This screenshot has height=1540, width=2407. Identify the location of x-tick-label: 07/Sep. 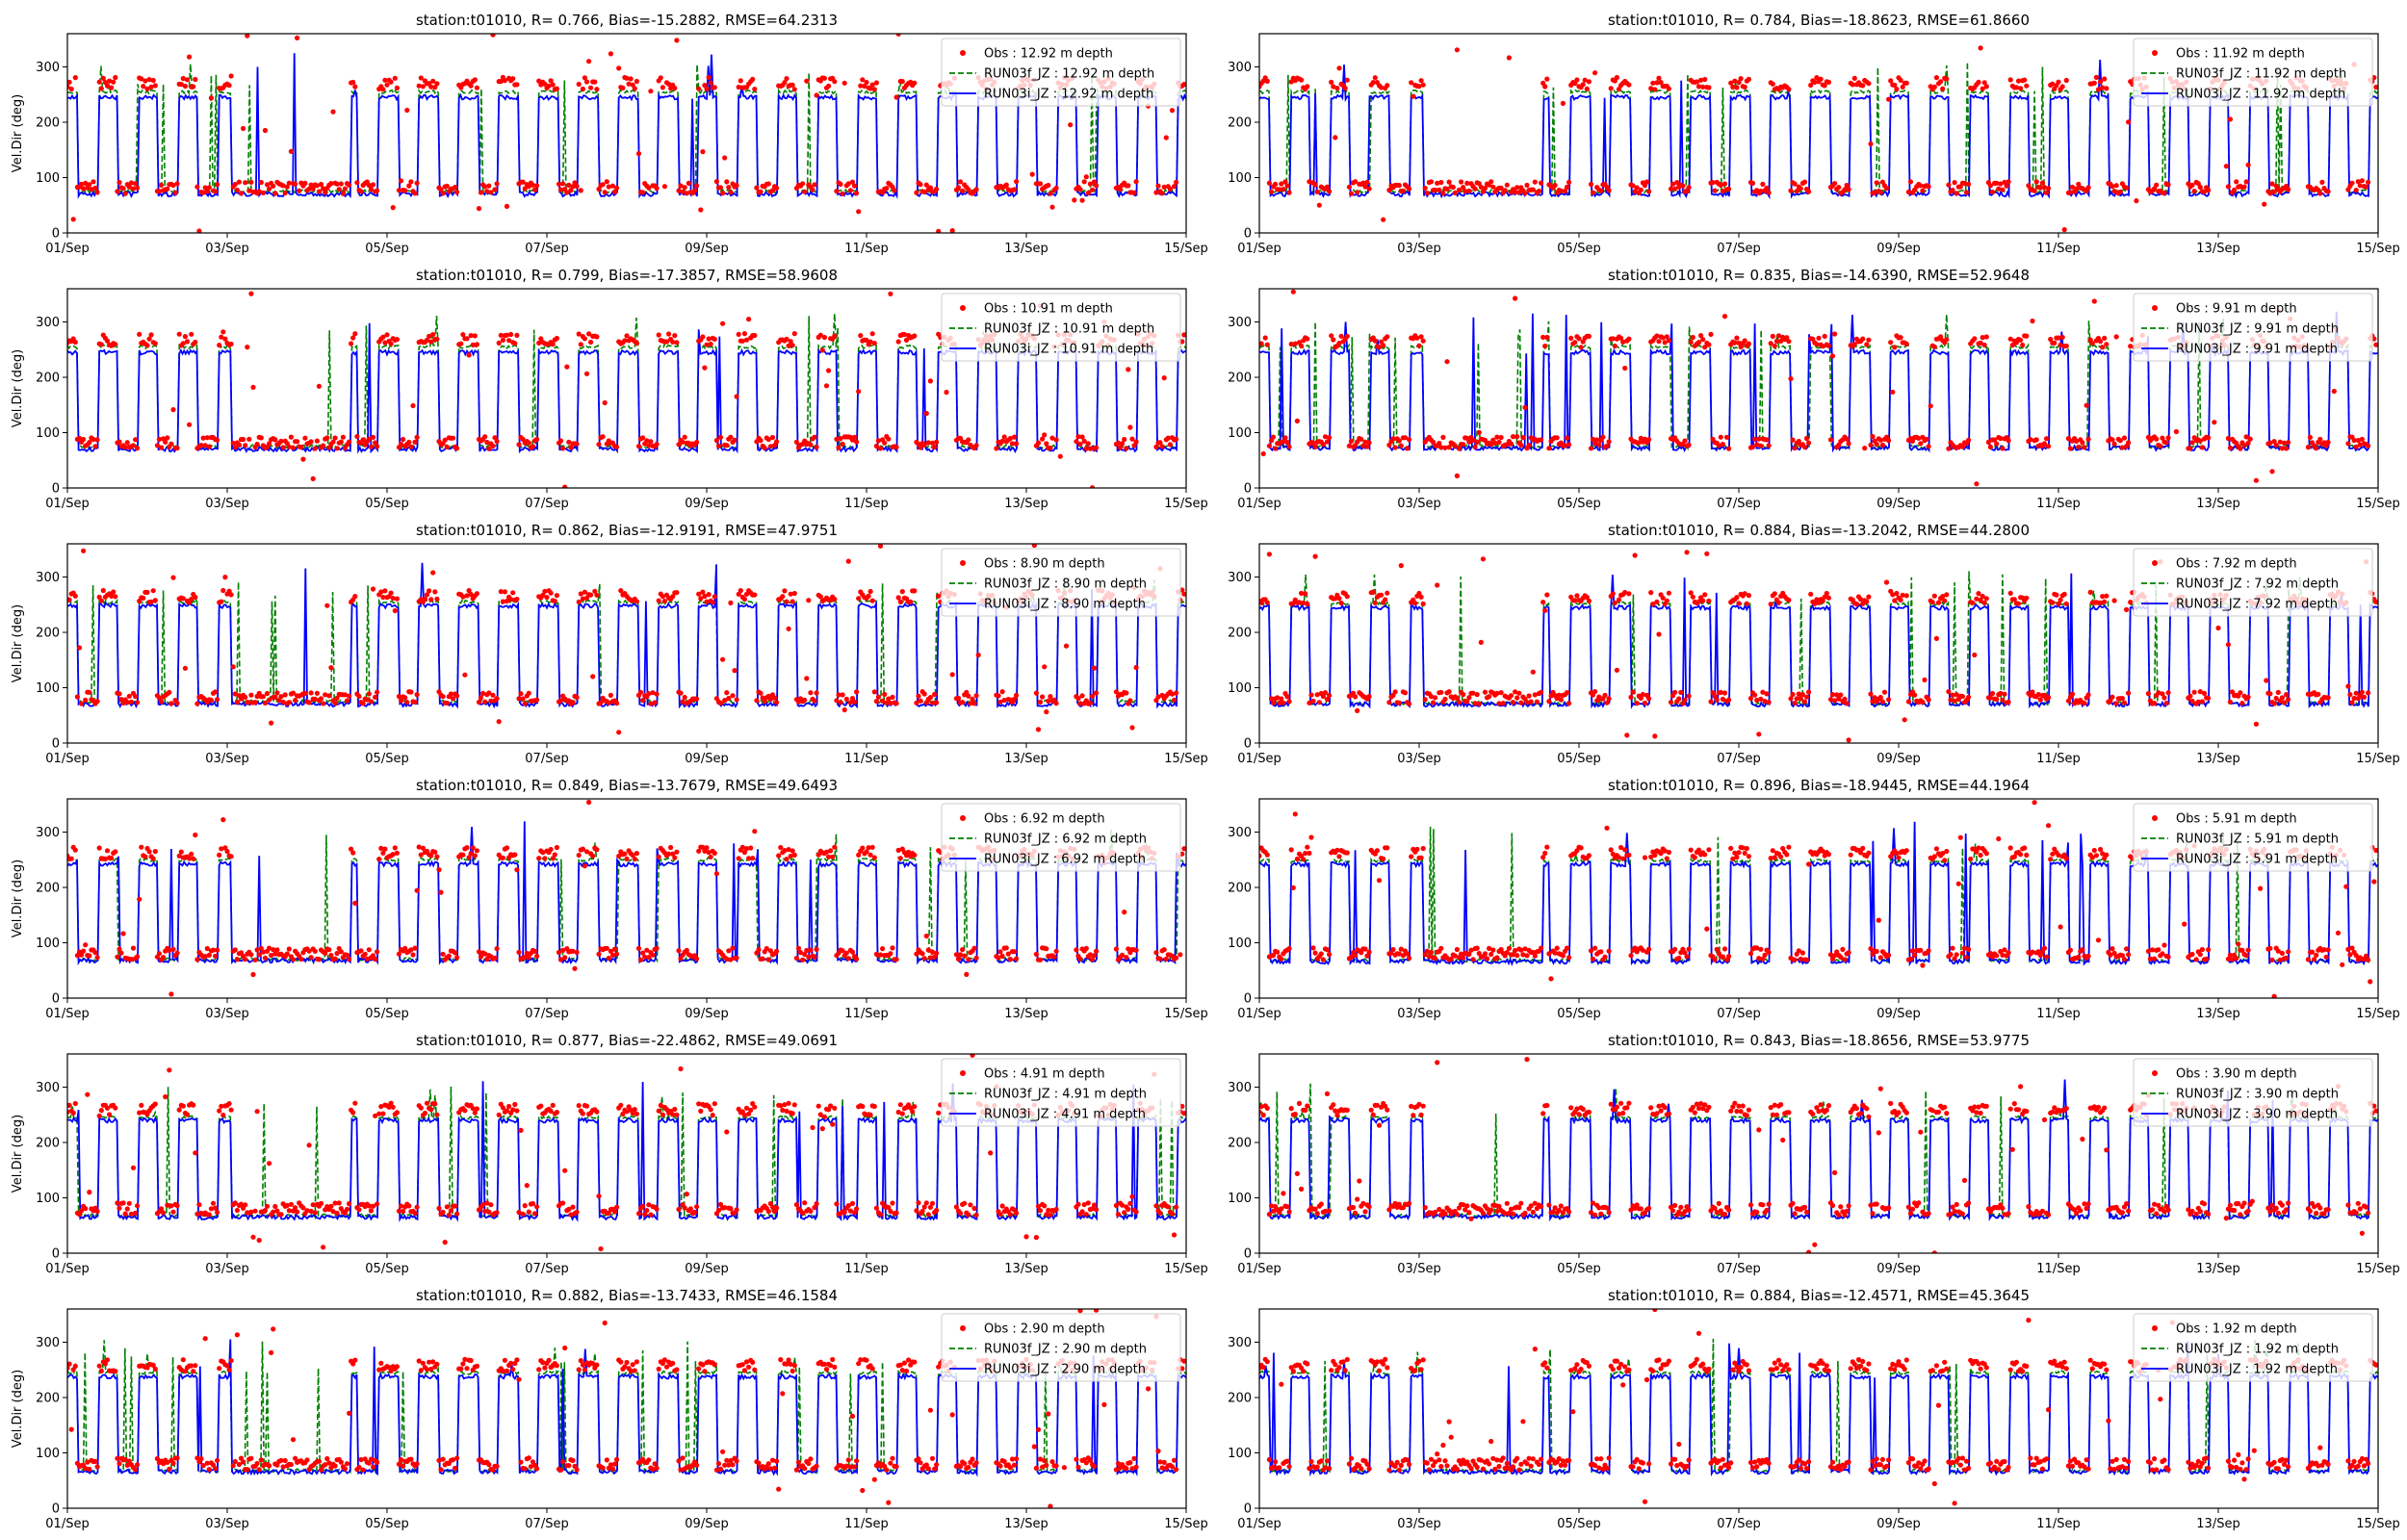
(546, 249).